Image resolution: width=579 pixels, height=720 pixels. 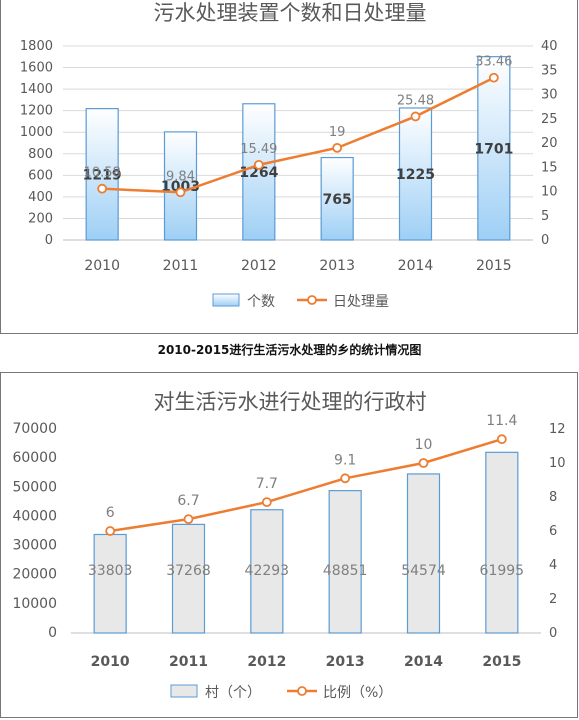 What do you see at coordinates (188, 501) in the screenshot?
I see `line-data-label: 6.7` at bounding box center [188, 501].